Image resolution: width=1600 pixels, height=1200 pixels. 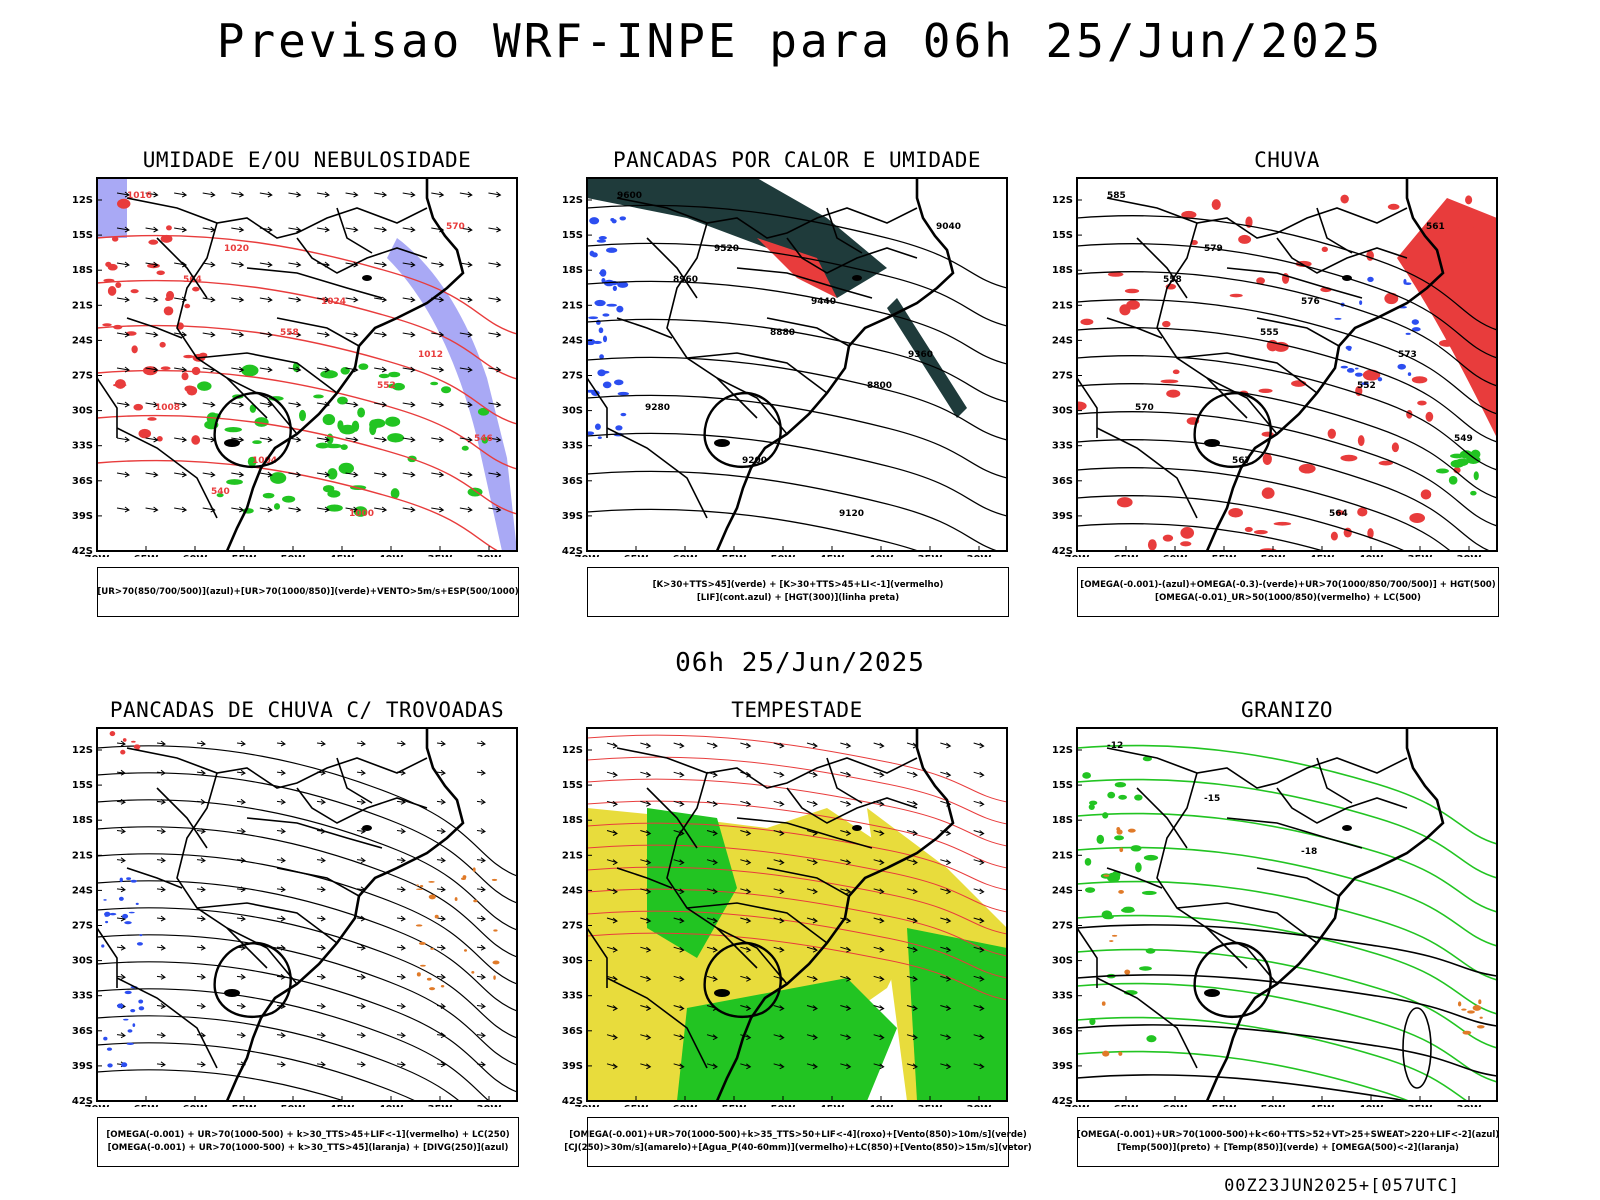 I want to click on lat-tick-label: 36S, so click(x=572, y=481).